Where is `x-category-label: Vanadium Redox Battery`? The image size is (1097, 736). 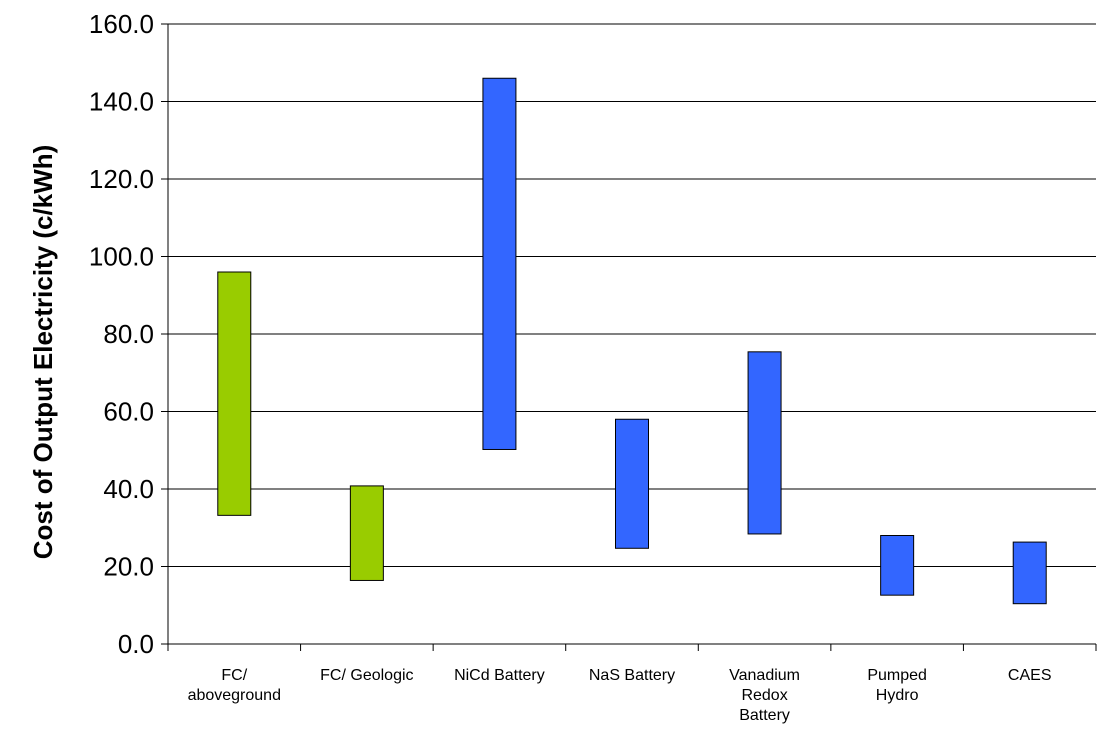
x-category-label: Vanadium Redox Battery is located at coordinates (764, 695).